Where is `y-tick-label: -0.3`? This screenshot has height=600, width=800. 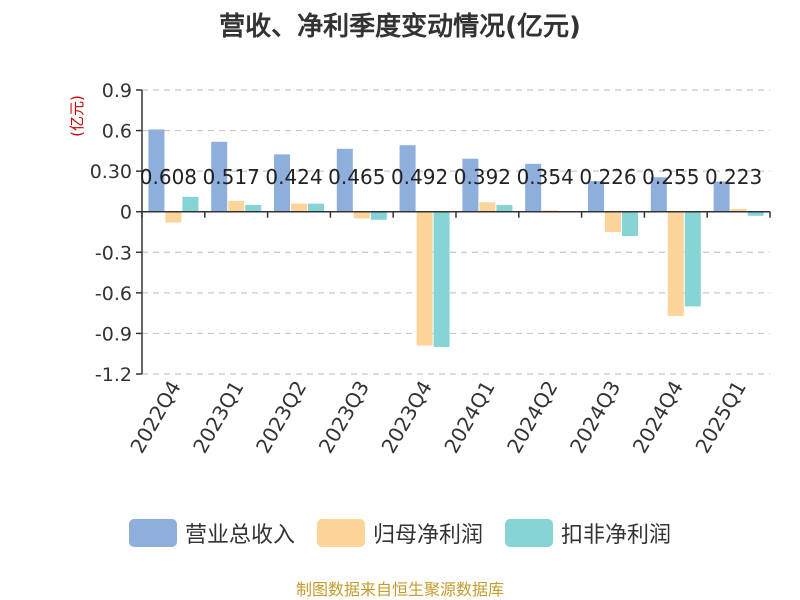
y-tick-label: -0.3 is located at coordinates (113, 253).